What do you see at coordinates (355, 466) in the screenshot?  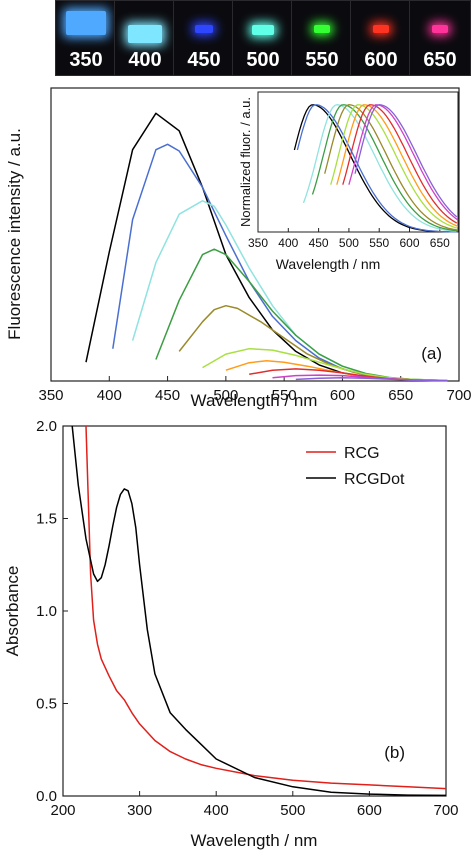 I see `chart-b-legend: RCG RCGDot` at bounding box center [355, 466].